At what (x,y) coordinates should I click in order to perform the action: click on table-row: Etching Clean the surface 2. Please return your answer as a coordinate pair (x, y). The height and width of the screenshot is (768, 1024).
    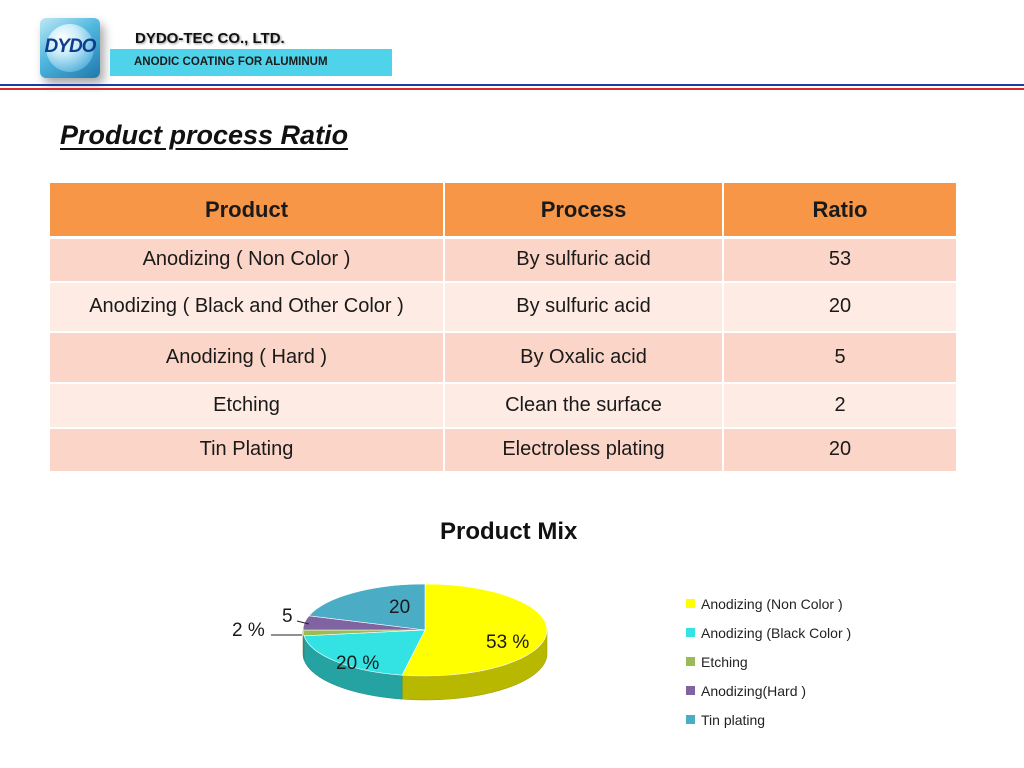
    Looking at the image, I should click on (503, 405).